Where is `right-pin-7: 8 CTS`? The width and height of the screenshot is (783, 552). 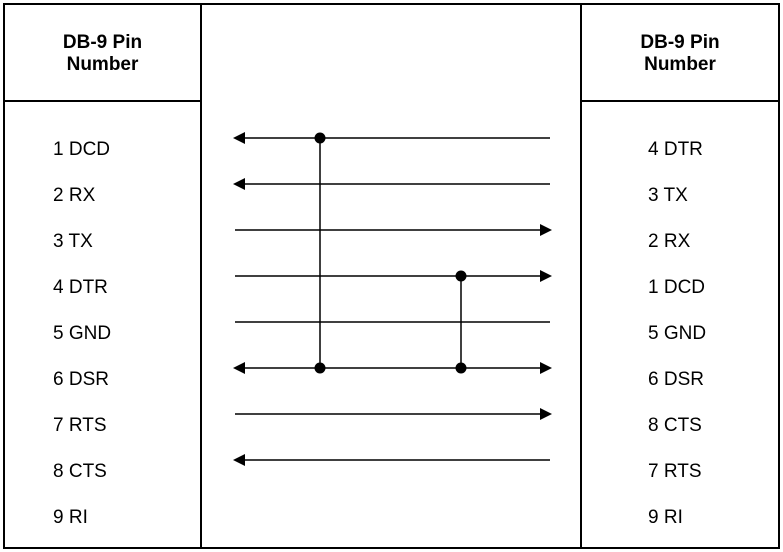 right-pin-7: 8 CTS is located at coordinates (675, 425).